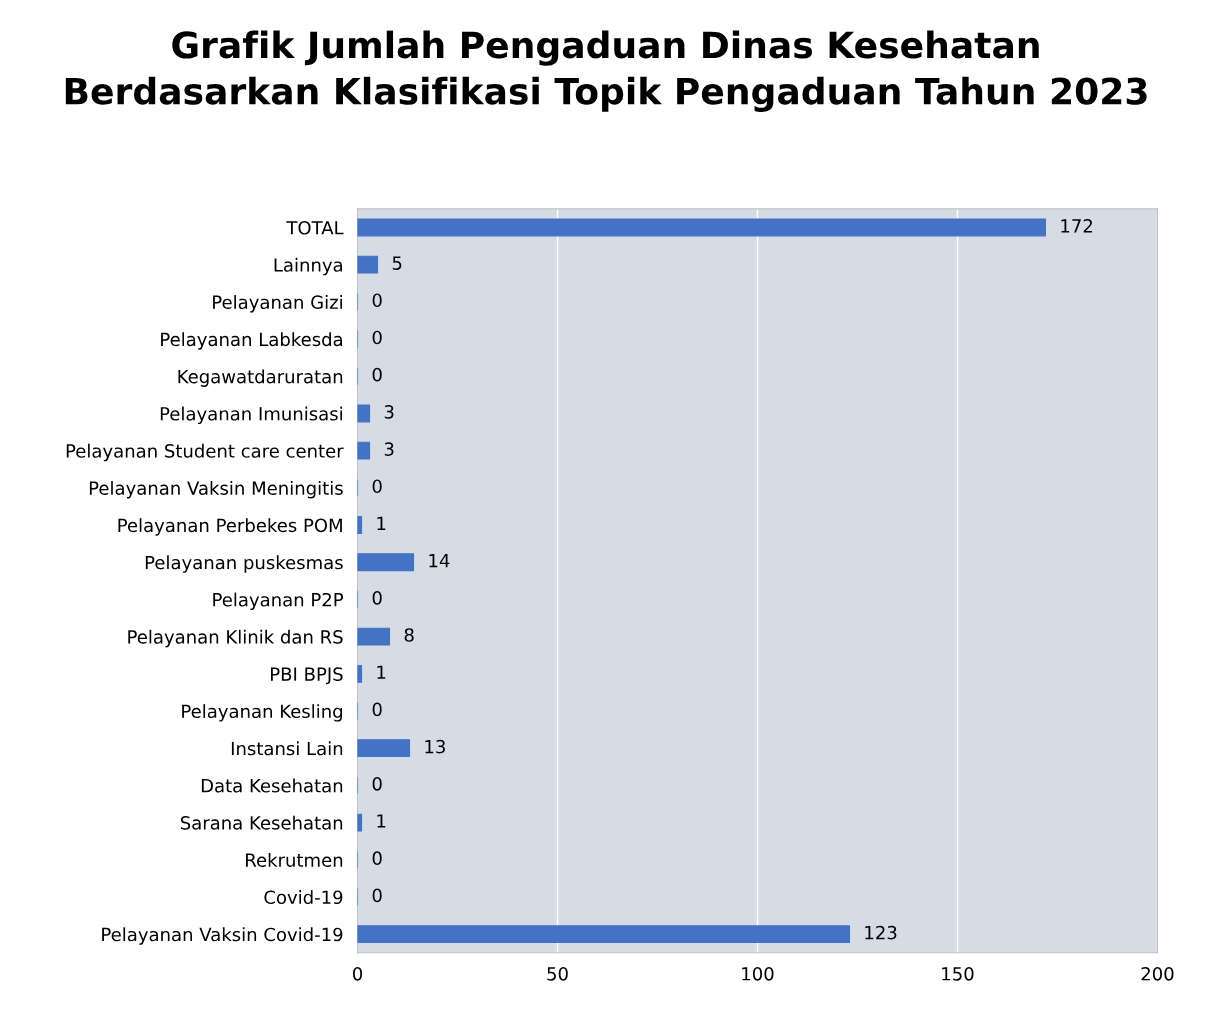 This screenshot has height=1019, width=1212. Describe the element at coordinates (244, 564) in the screenshot. I see `y-tick-label: Pelayanan puskesmas` at that location.